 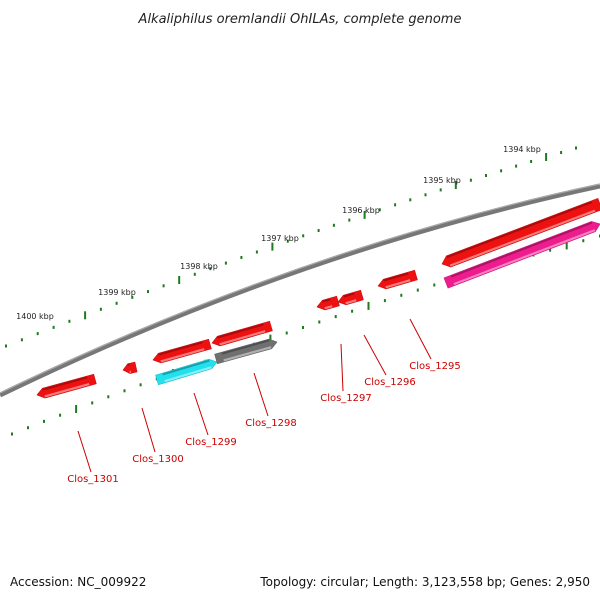 I want to click on gene-clos-1298-upper, so click(x=242, y=333).